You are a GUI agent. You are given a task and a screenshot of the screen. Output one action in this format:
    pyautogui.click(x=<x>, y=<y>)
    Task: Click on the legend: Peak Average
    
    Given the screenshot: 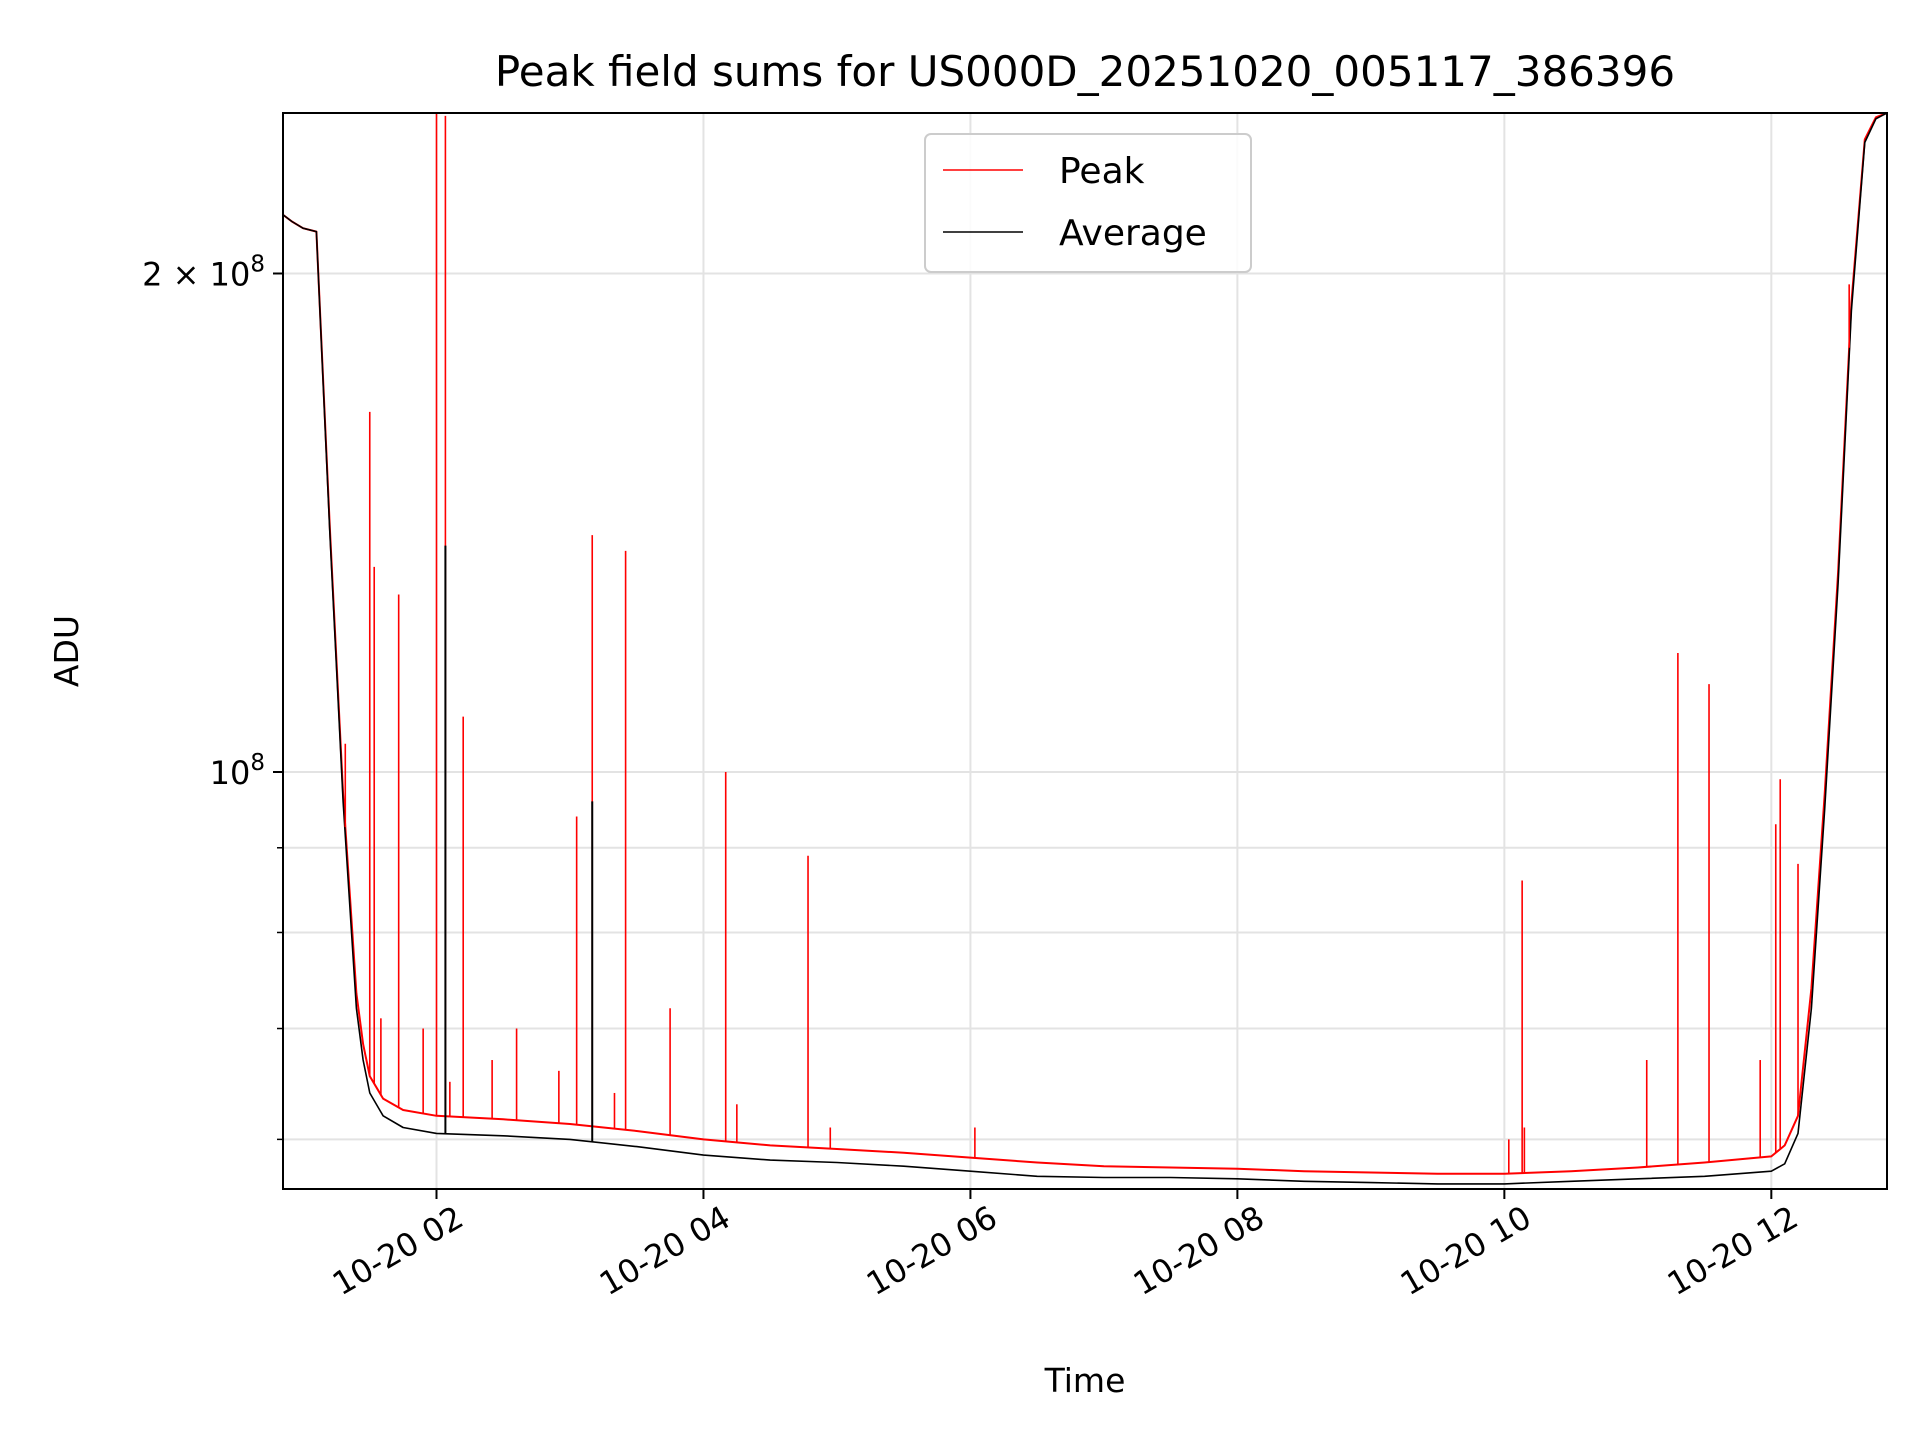 What is the action you would take?
    pyautogui.click(x=1088, y=203)
    